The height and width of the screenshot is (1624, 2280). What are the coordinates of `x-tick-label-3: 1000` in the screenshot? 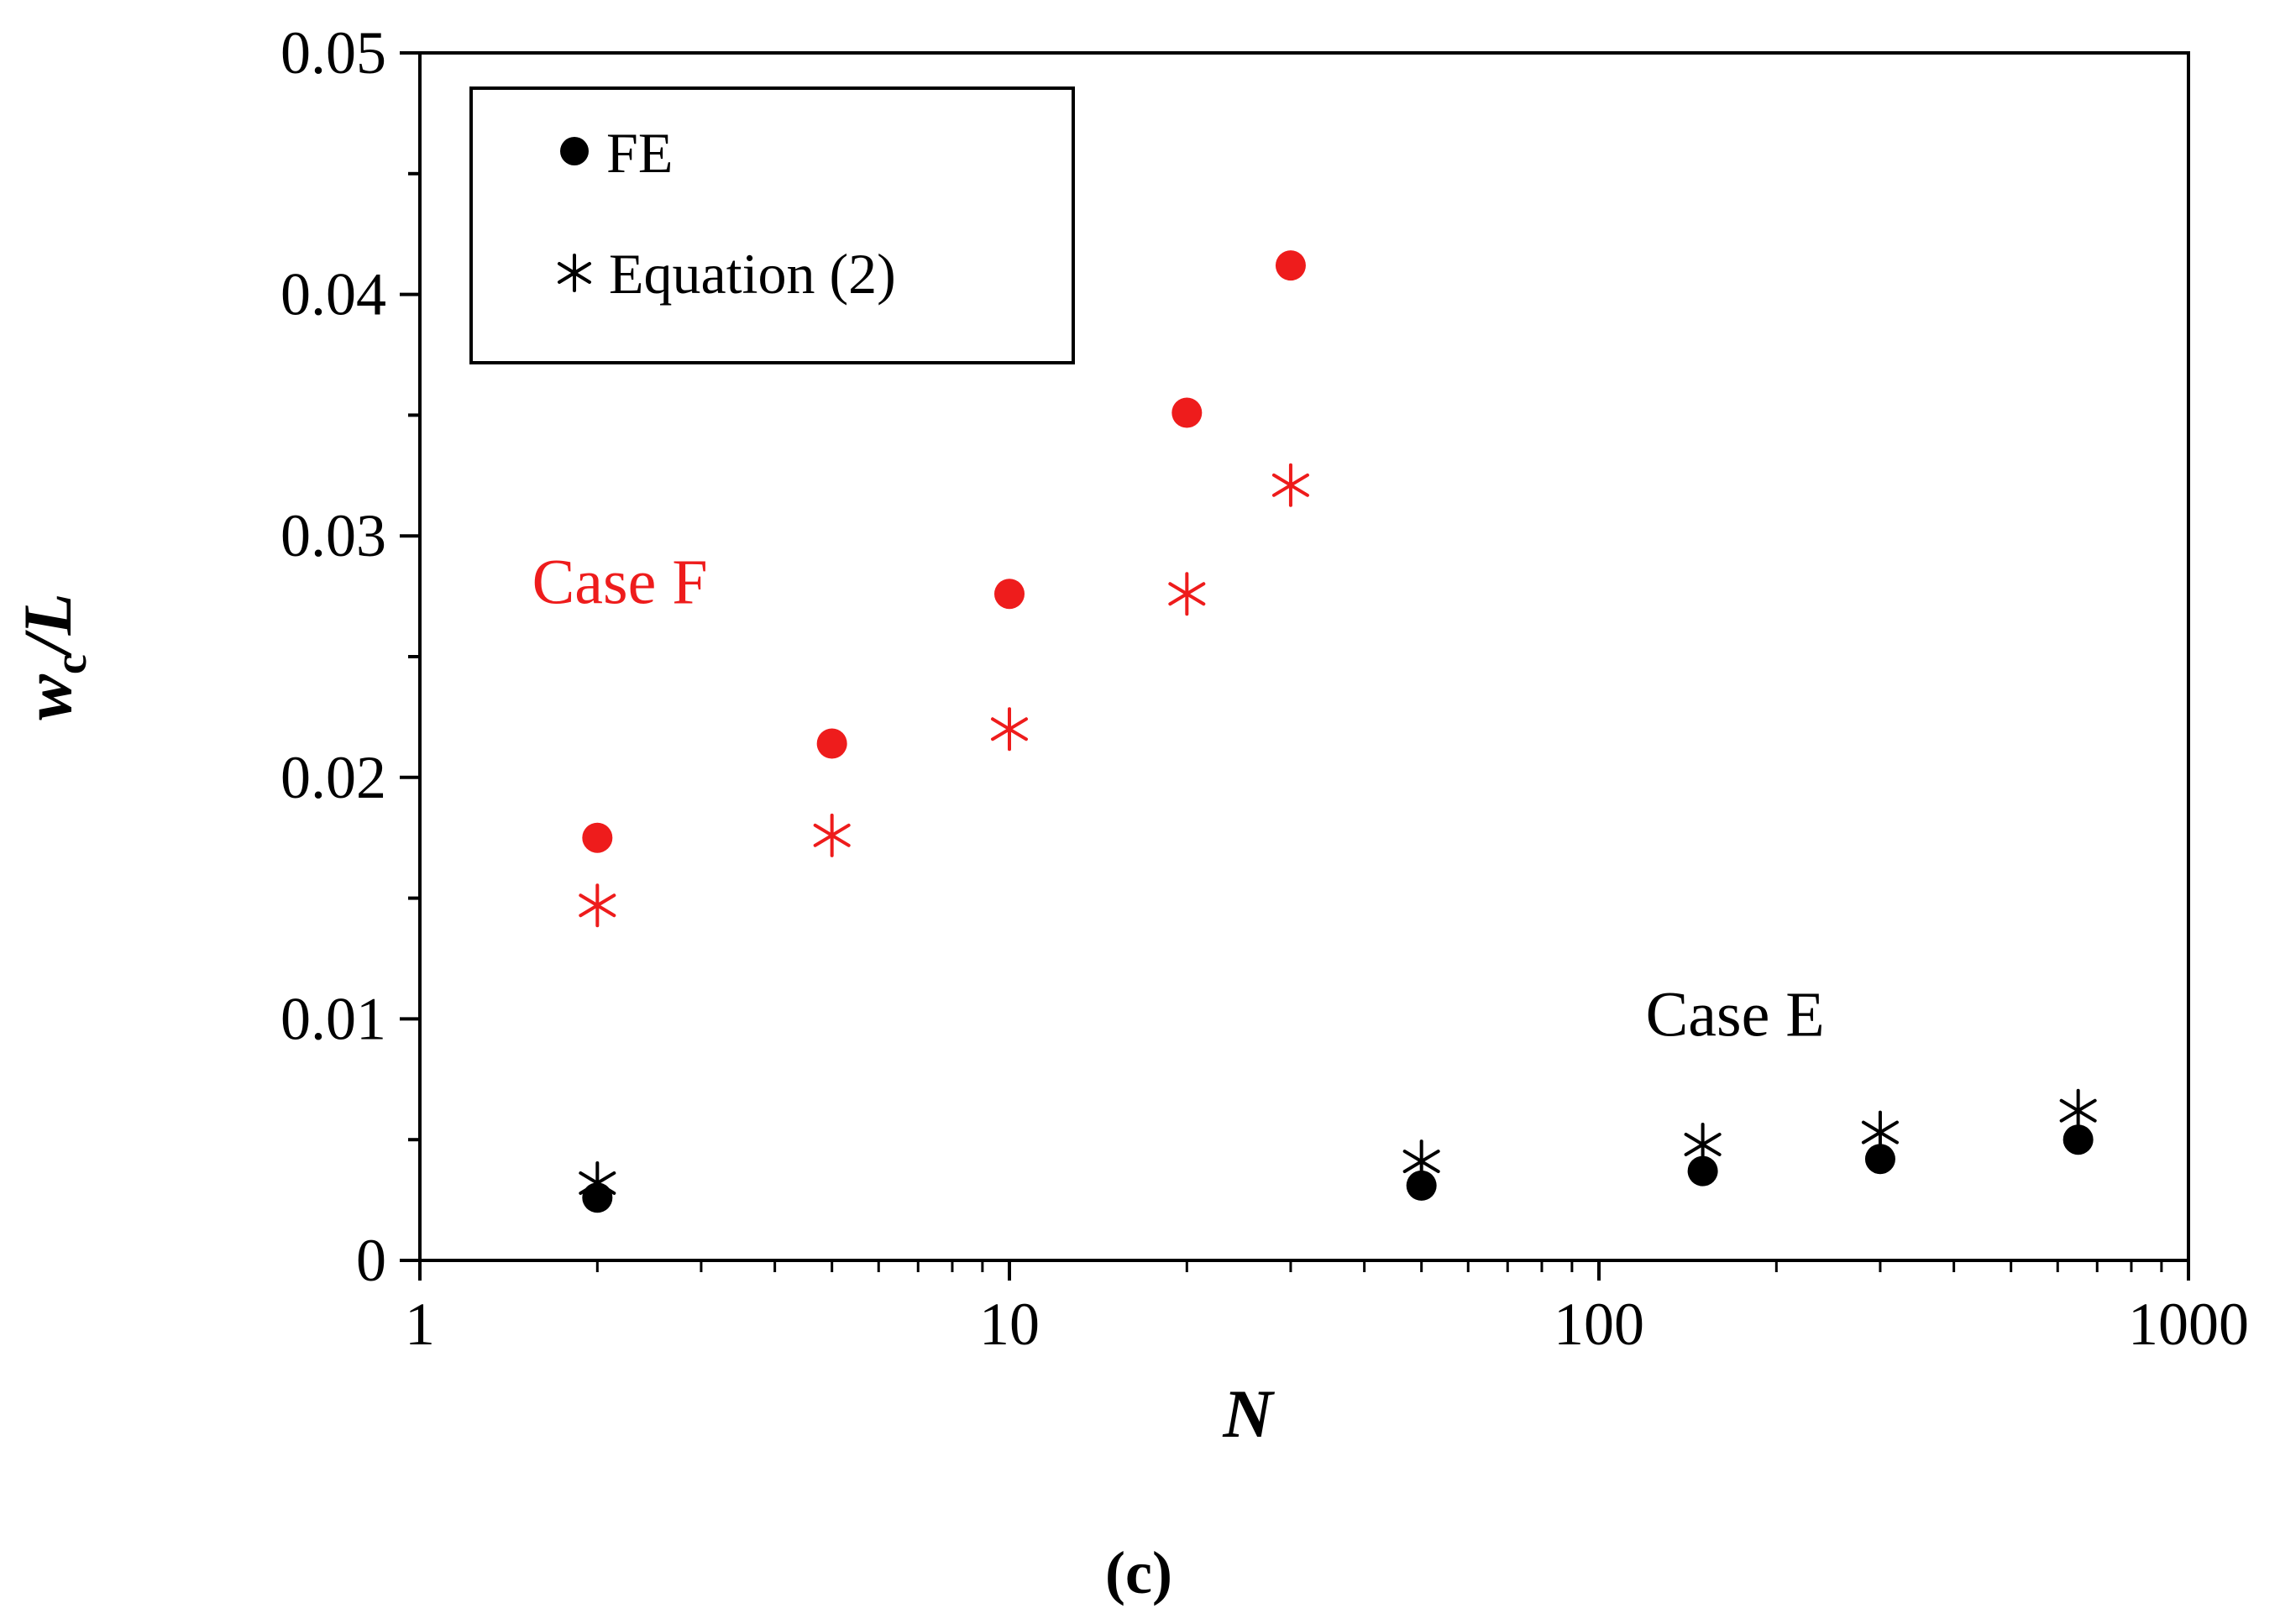 It's located at (2188, 1325).